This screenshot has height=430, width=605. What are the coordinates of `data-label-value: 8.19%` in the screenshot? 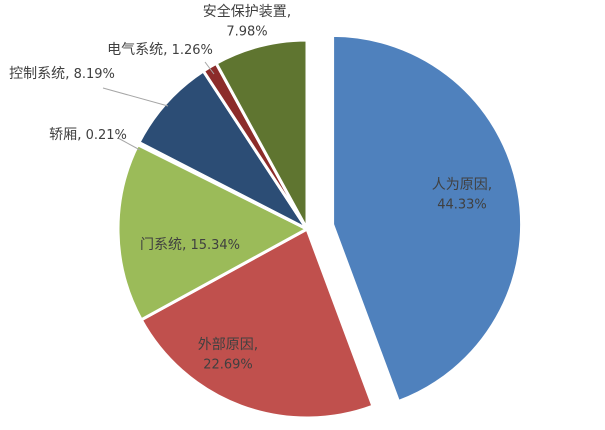 It's located at (94, 74).